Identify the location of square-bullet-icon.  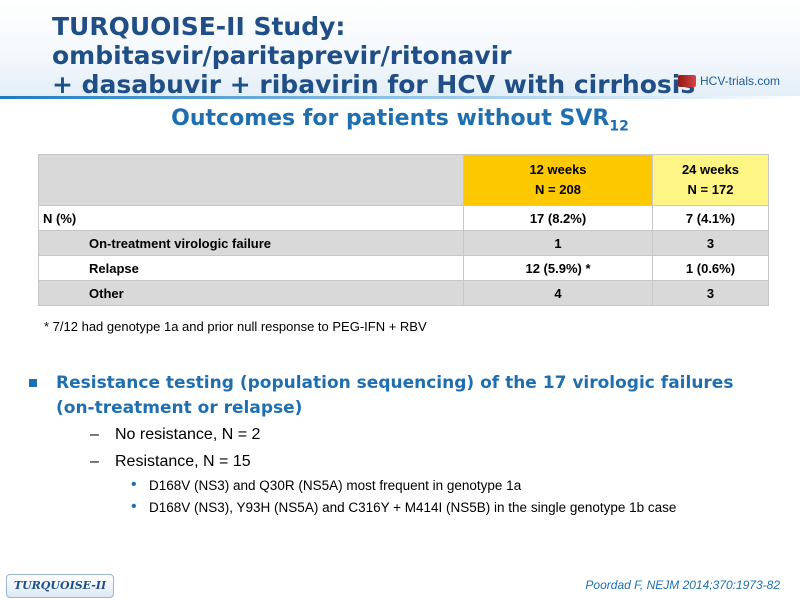
(33, 383).